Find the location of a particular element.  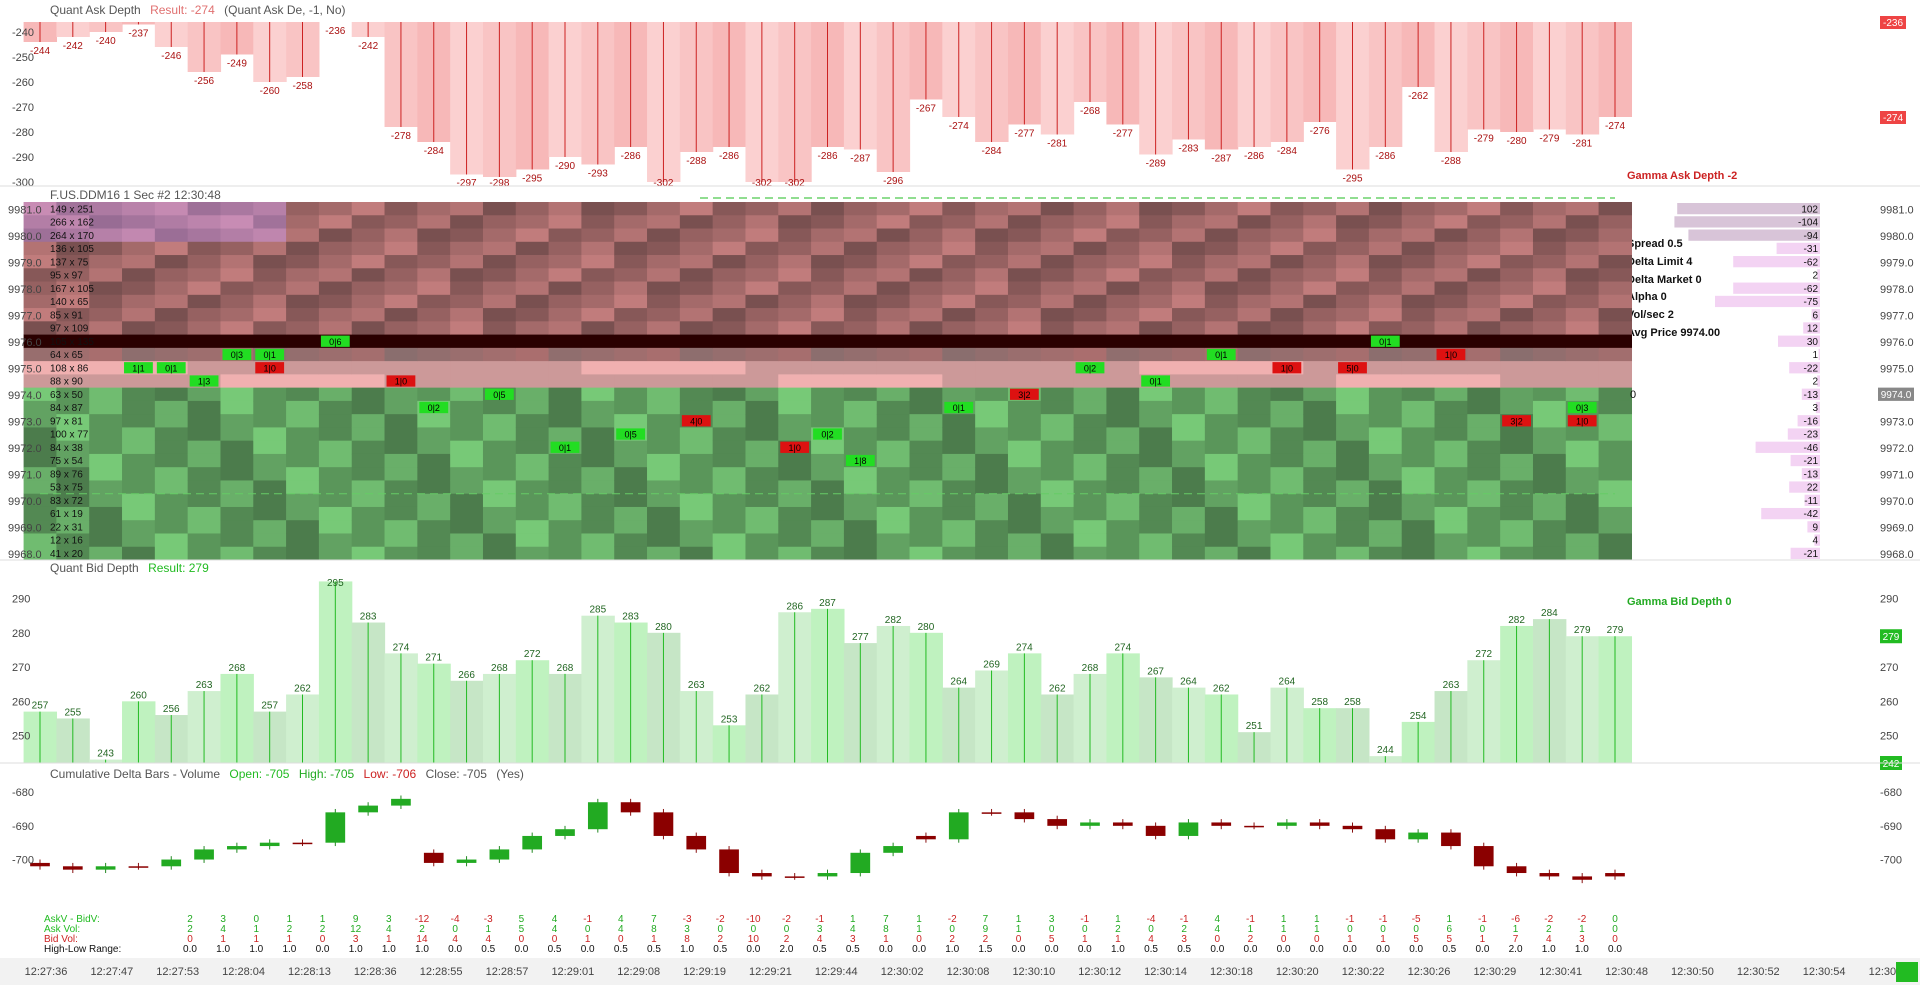

order-marker-text: 0|6 is located at coordinates (335, 342).